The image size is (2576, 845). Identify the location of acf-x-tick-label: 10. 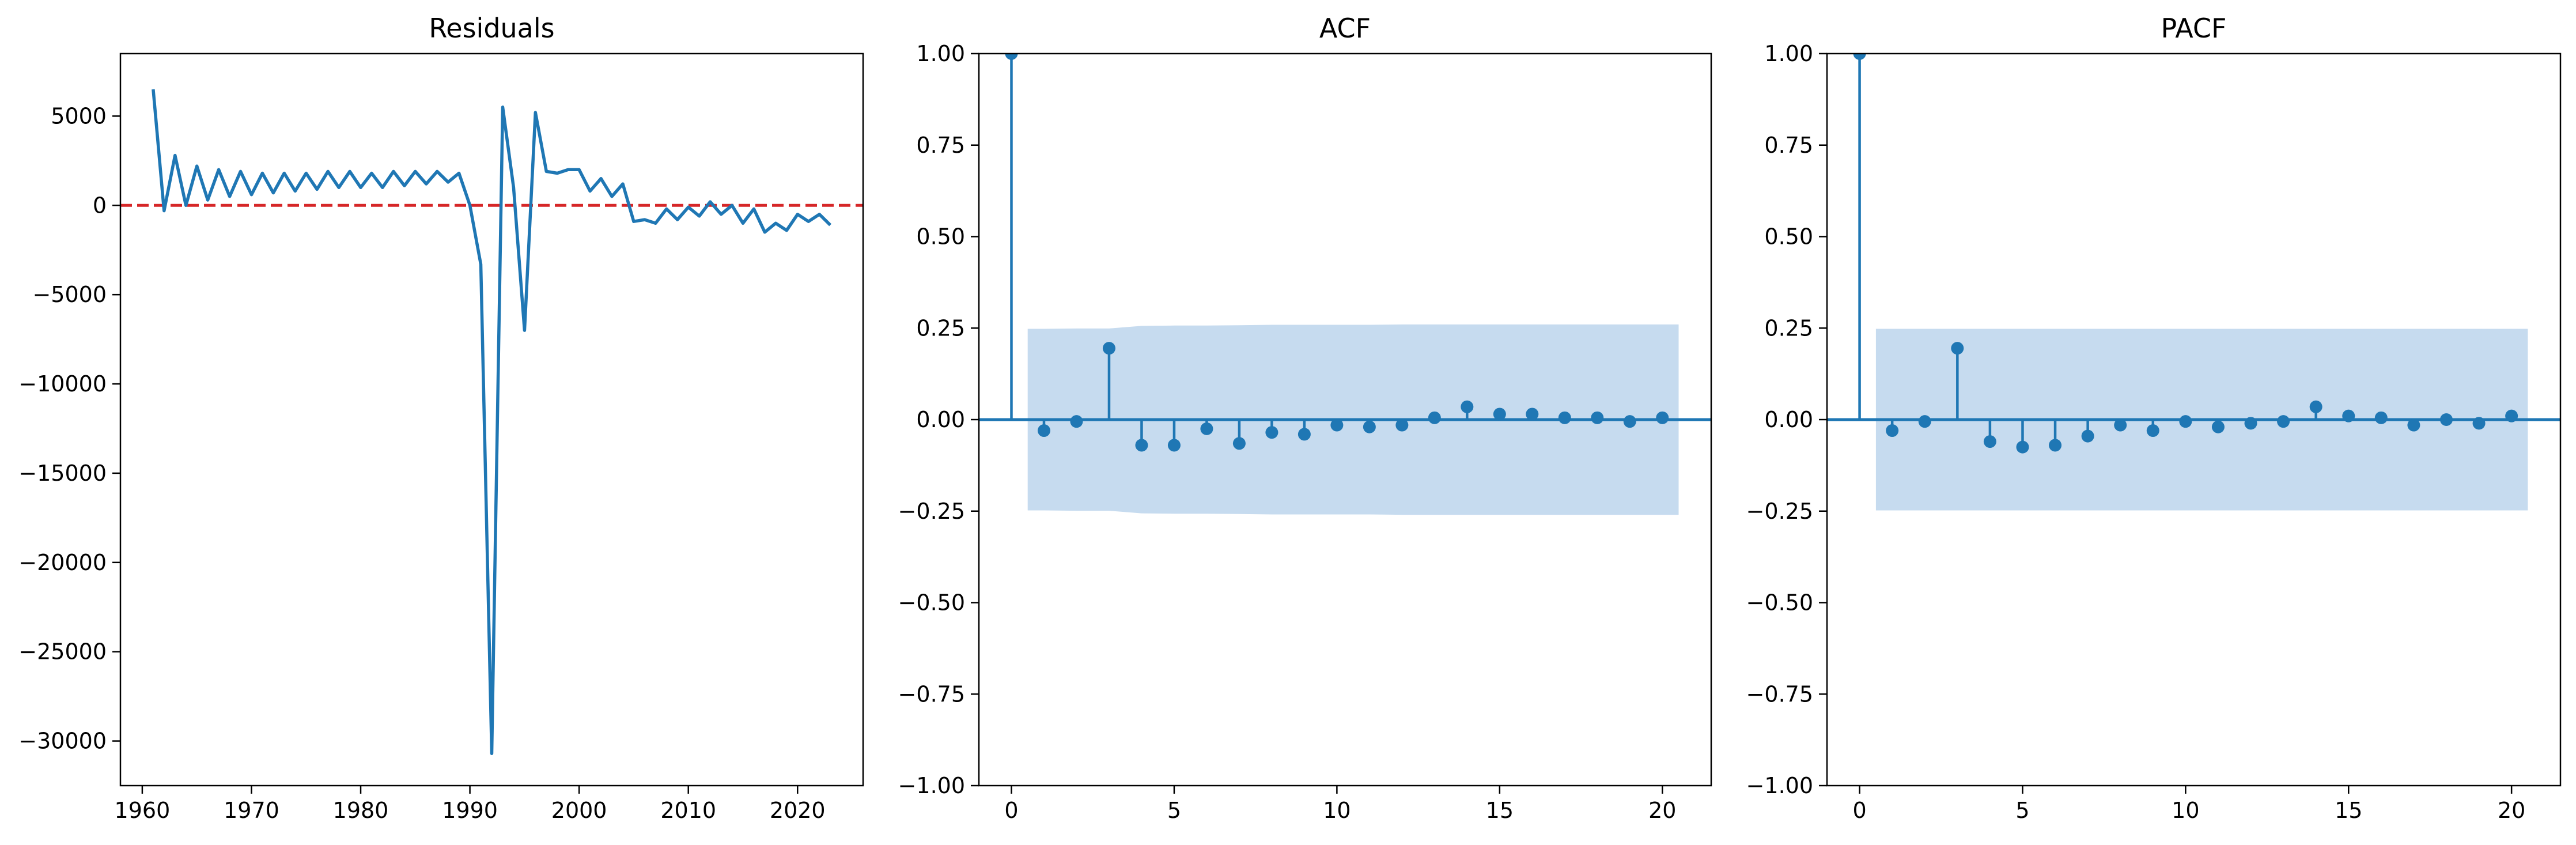
(1337, 811).